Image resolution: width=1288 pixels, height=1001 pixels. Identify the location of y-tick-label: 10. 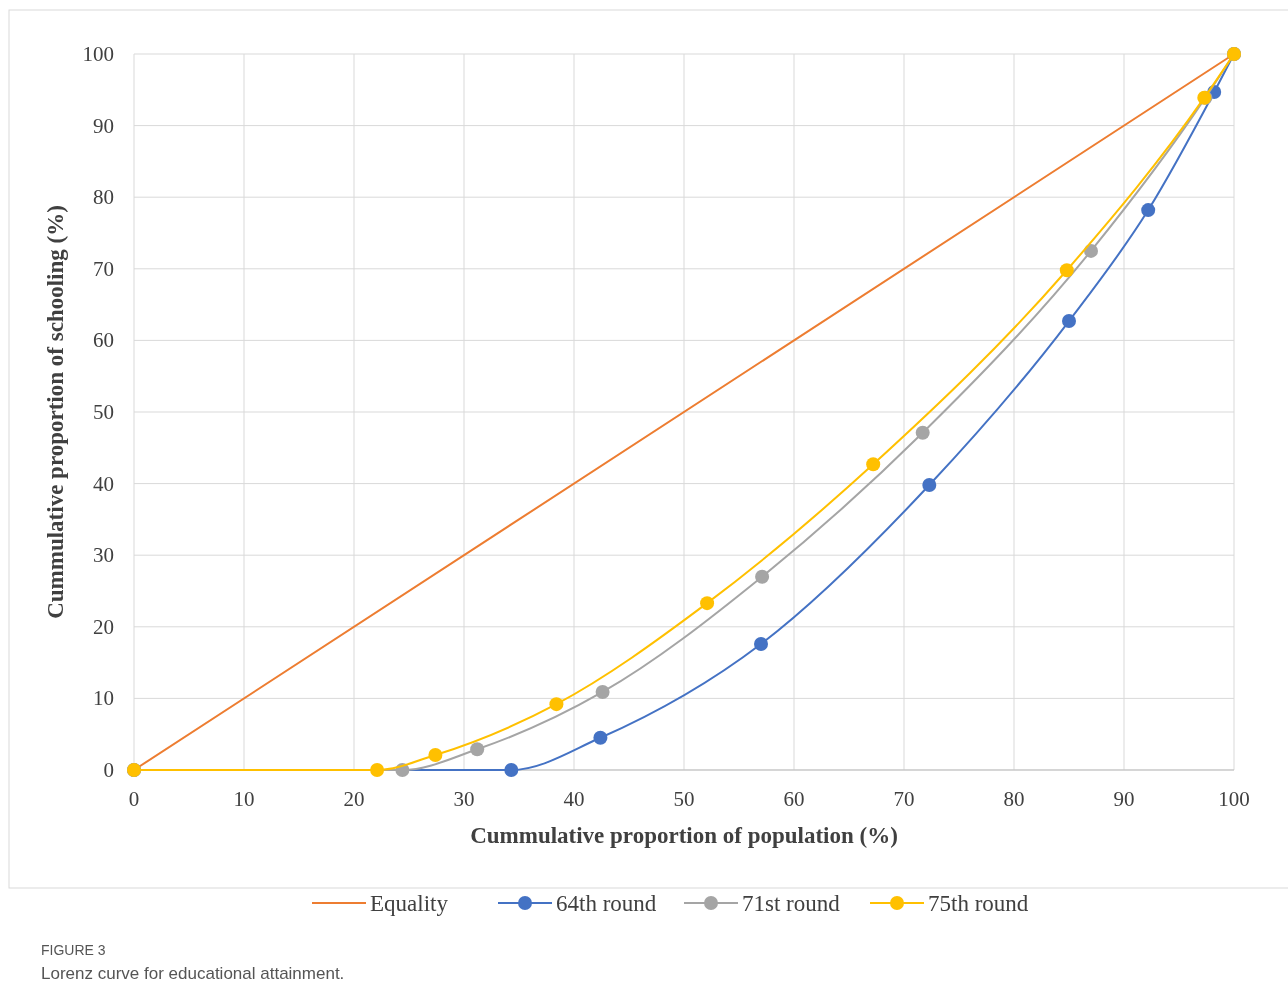
(103, 698).